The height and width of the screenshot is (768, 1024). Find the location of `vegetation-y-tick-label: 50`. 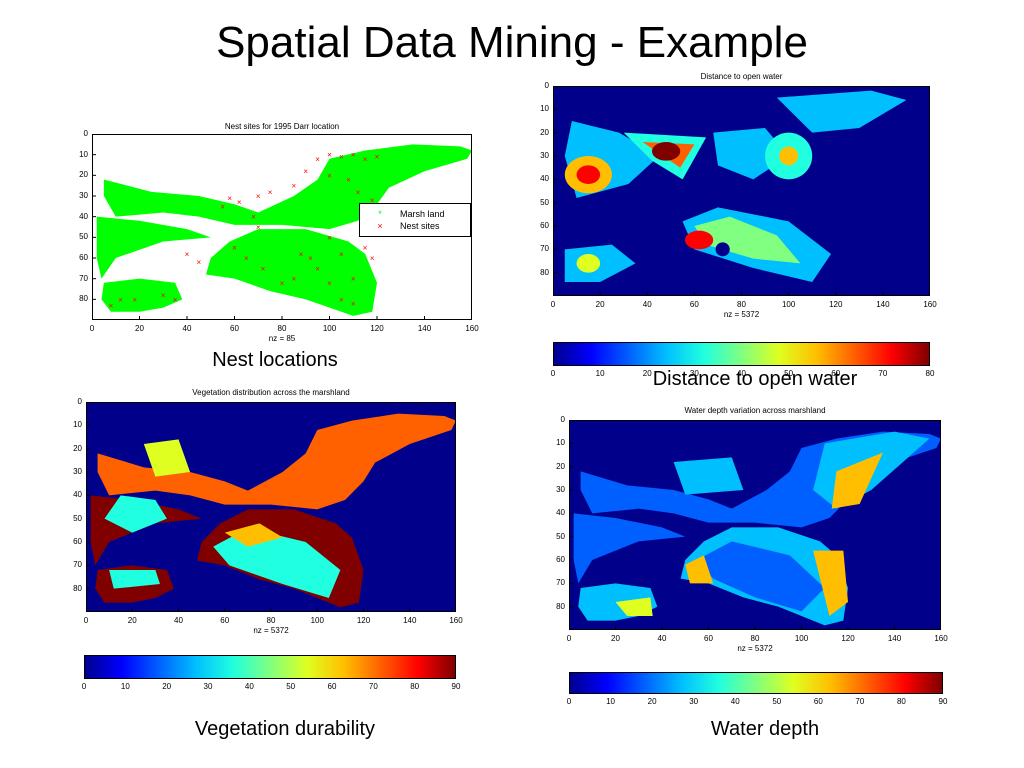

vegetation-y-tick-label: 50 is located at coordinates (77, 518).